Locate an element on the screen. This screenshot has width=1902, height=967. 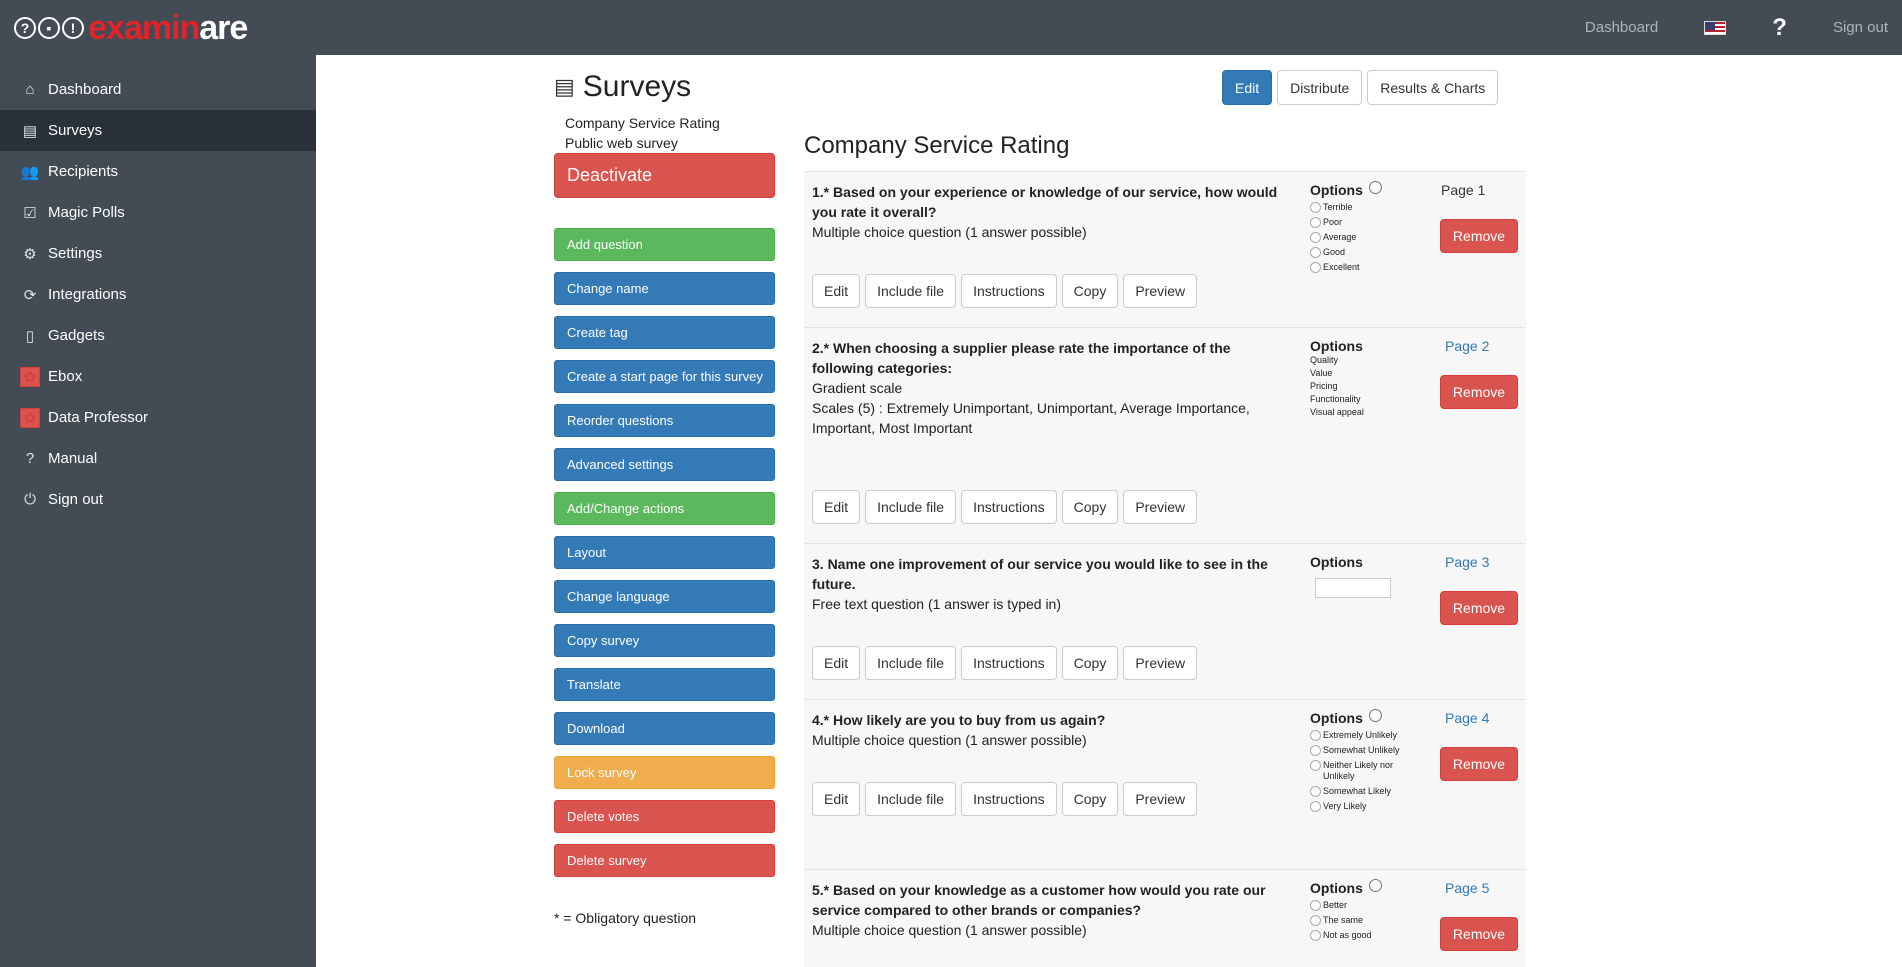
lock-survey-button: Lock survey is located at coordinates (664, 772).